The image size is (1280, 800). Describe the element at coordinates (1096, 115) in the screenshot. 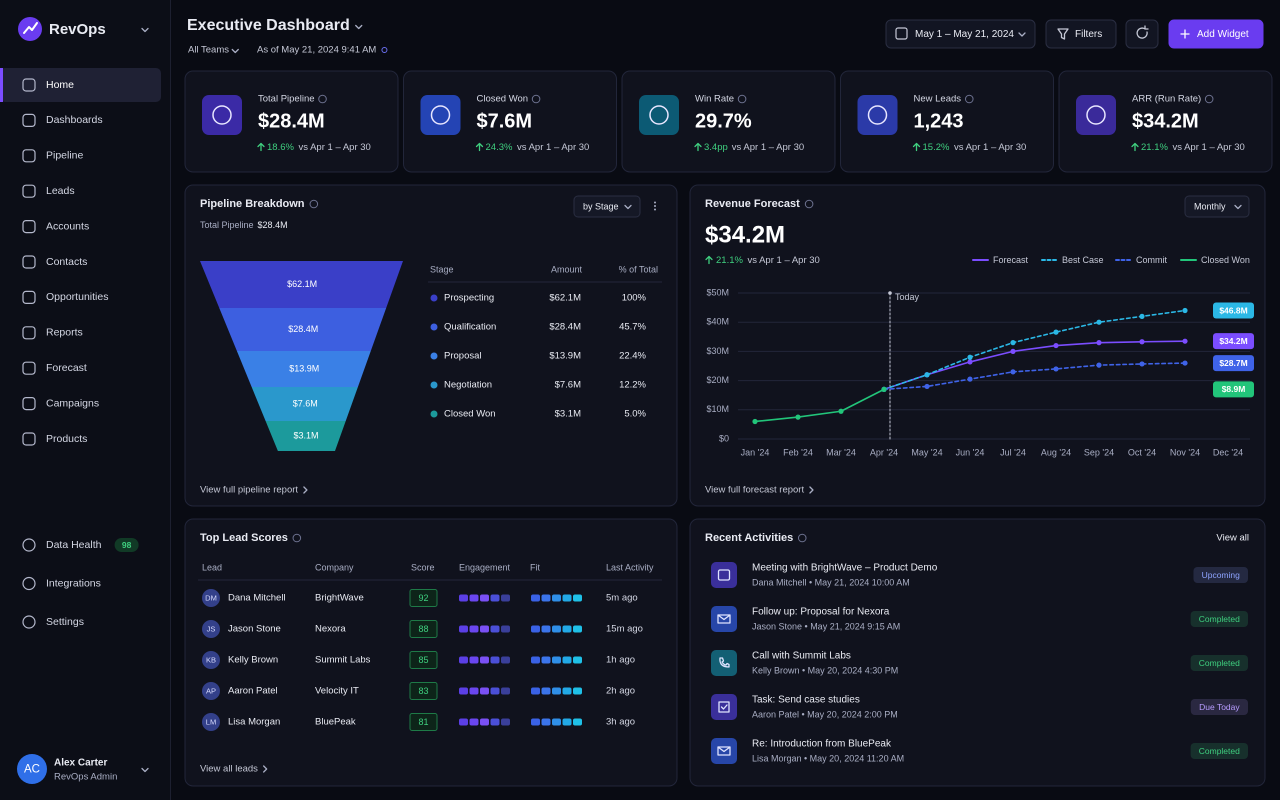

I see `kpi-icon-bg` at that location.